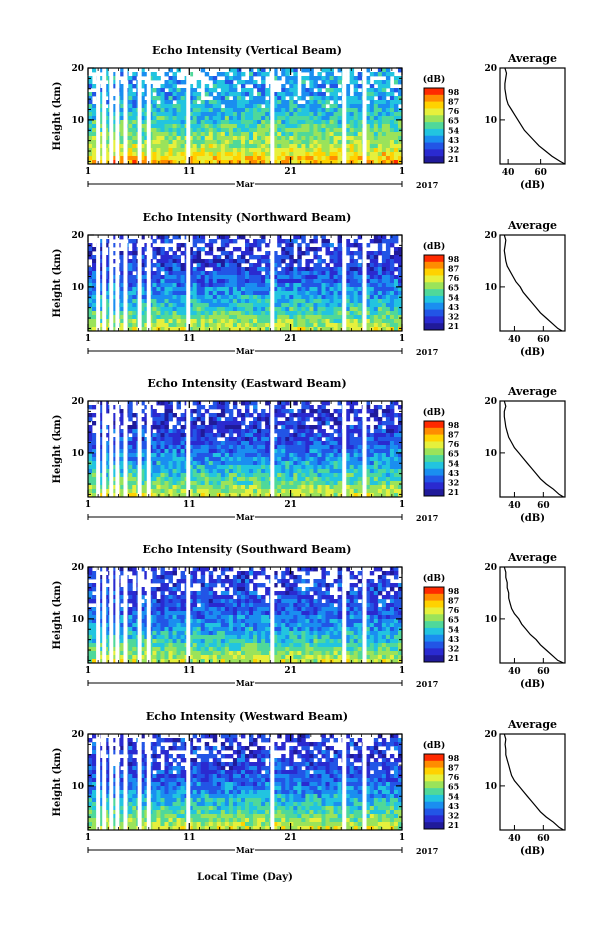 This screenshot has width=616, height=931. Describe the element at coordinates (453, 121) in the screenshot. I see `colorbar-tick-label: 65` at that location.